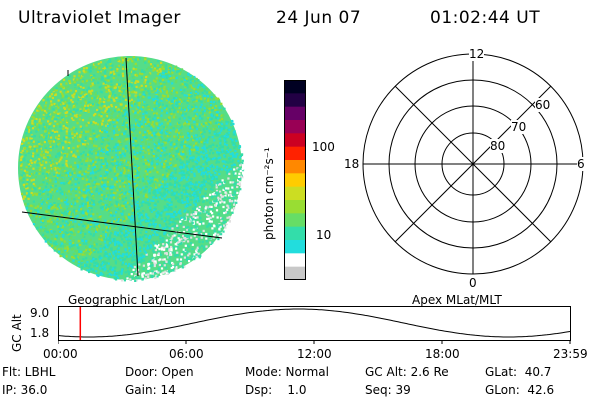 The width and height of the screenshot is (600, 400). I want to click on orbit-xtick-1200: 12:00, so click(314, 354).